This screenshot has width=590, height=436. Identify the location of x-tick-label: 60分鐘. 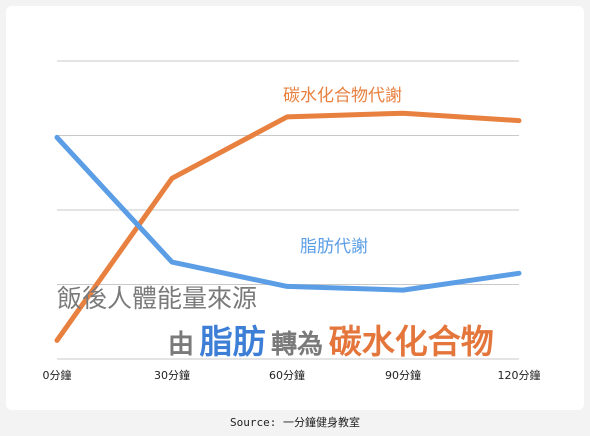
(287, 375).